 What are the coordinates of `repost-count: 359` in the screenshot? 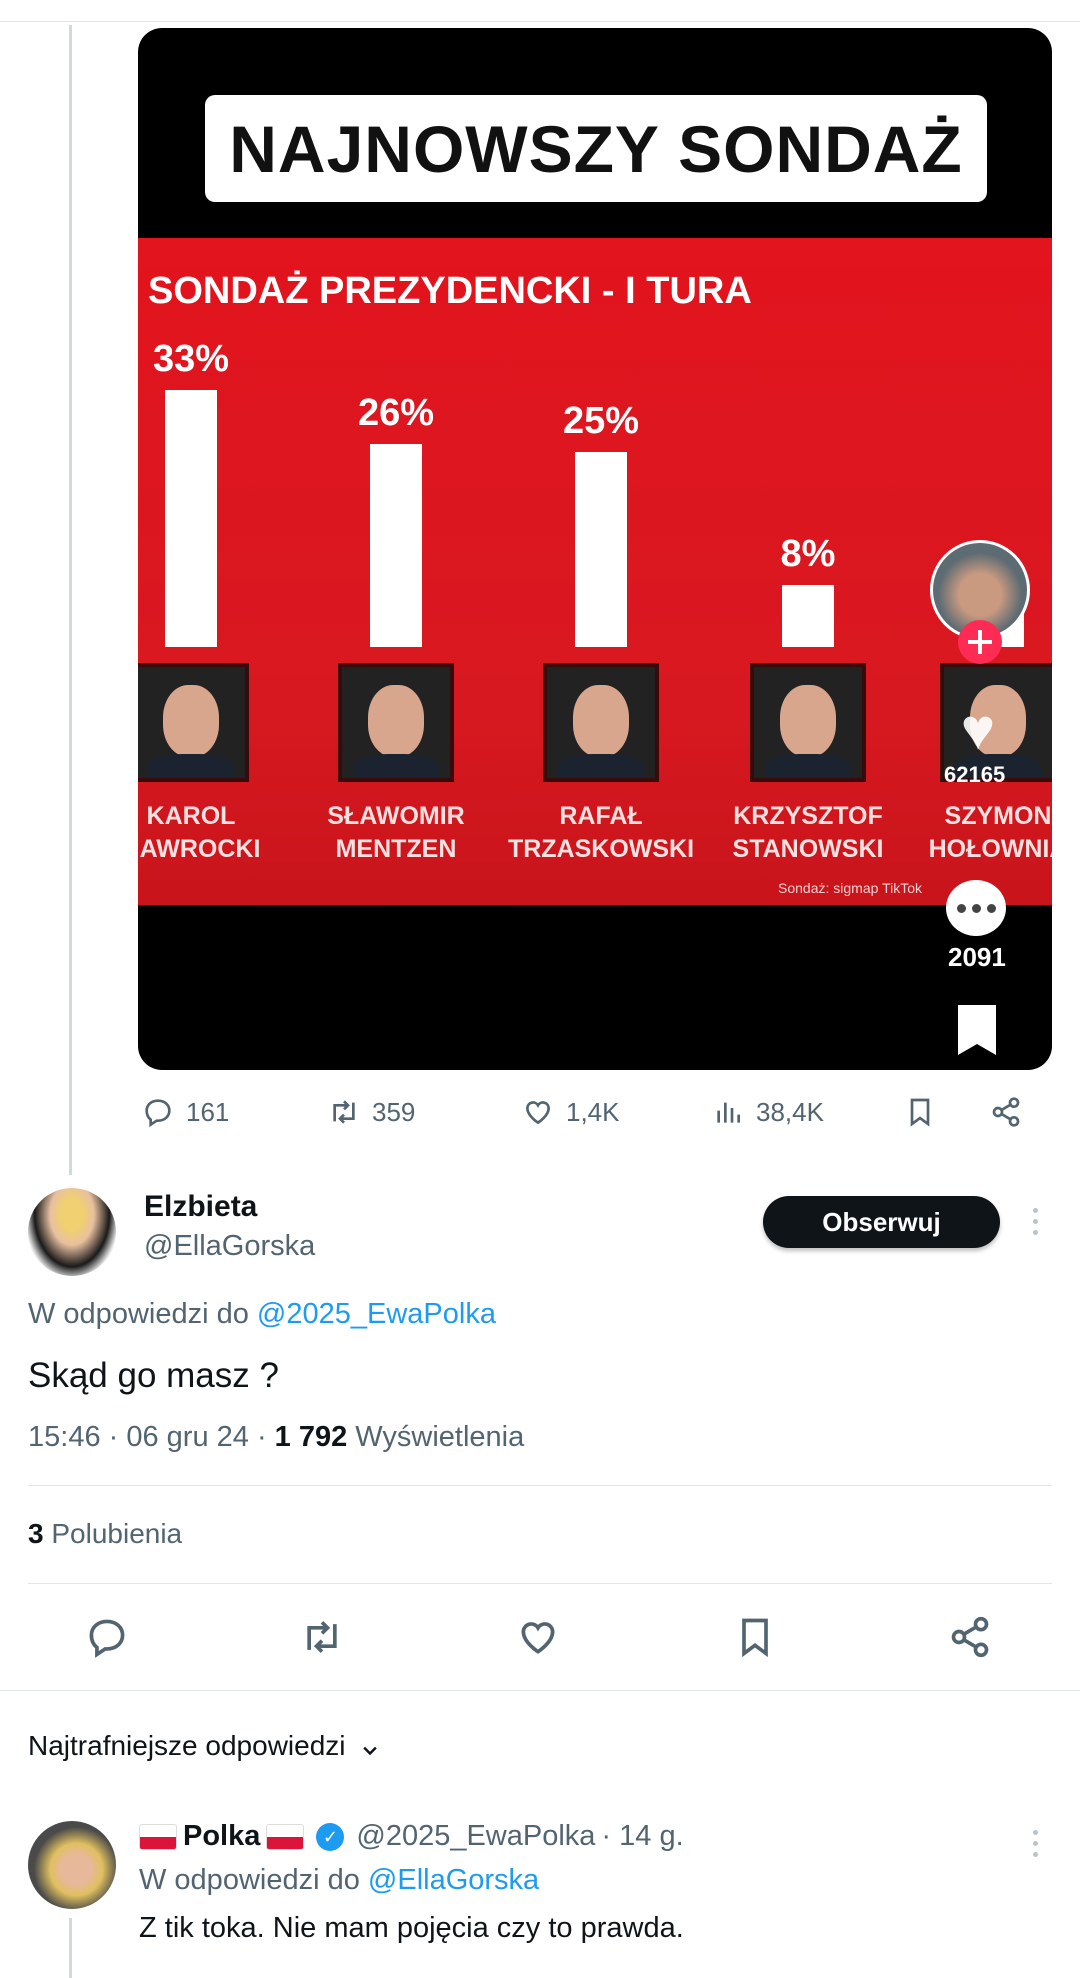 It's located at (394, 1111).